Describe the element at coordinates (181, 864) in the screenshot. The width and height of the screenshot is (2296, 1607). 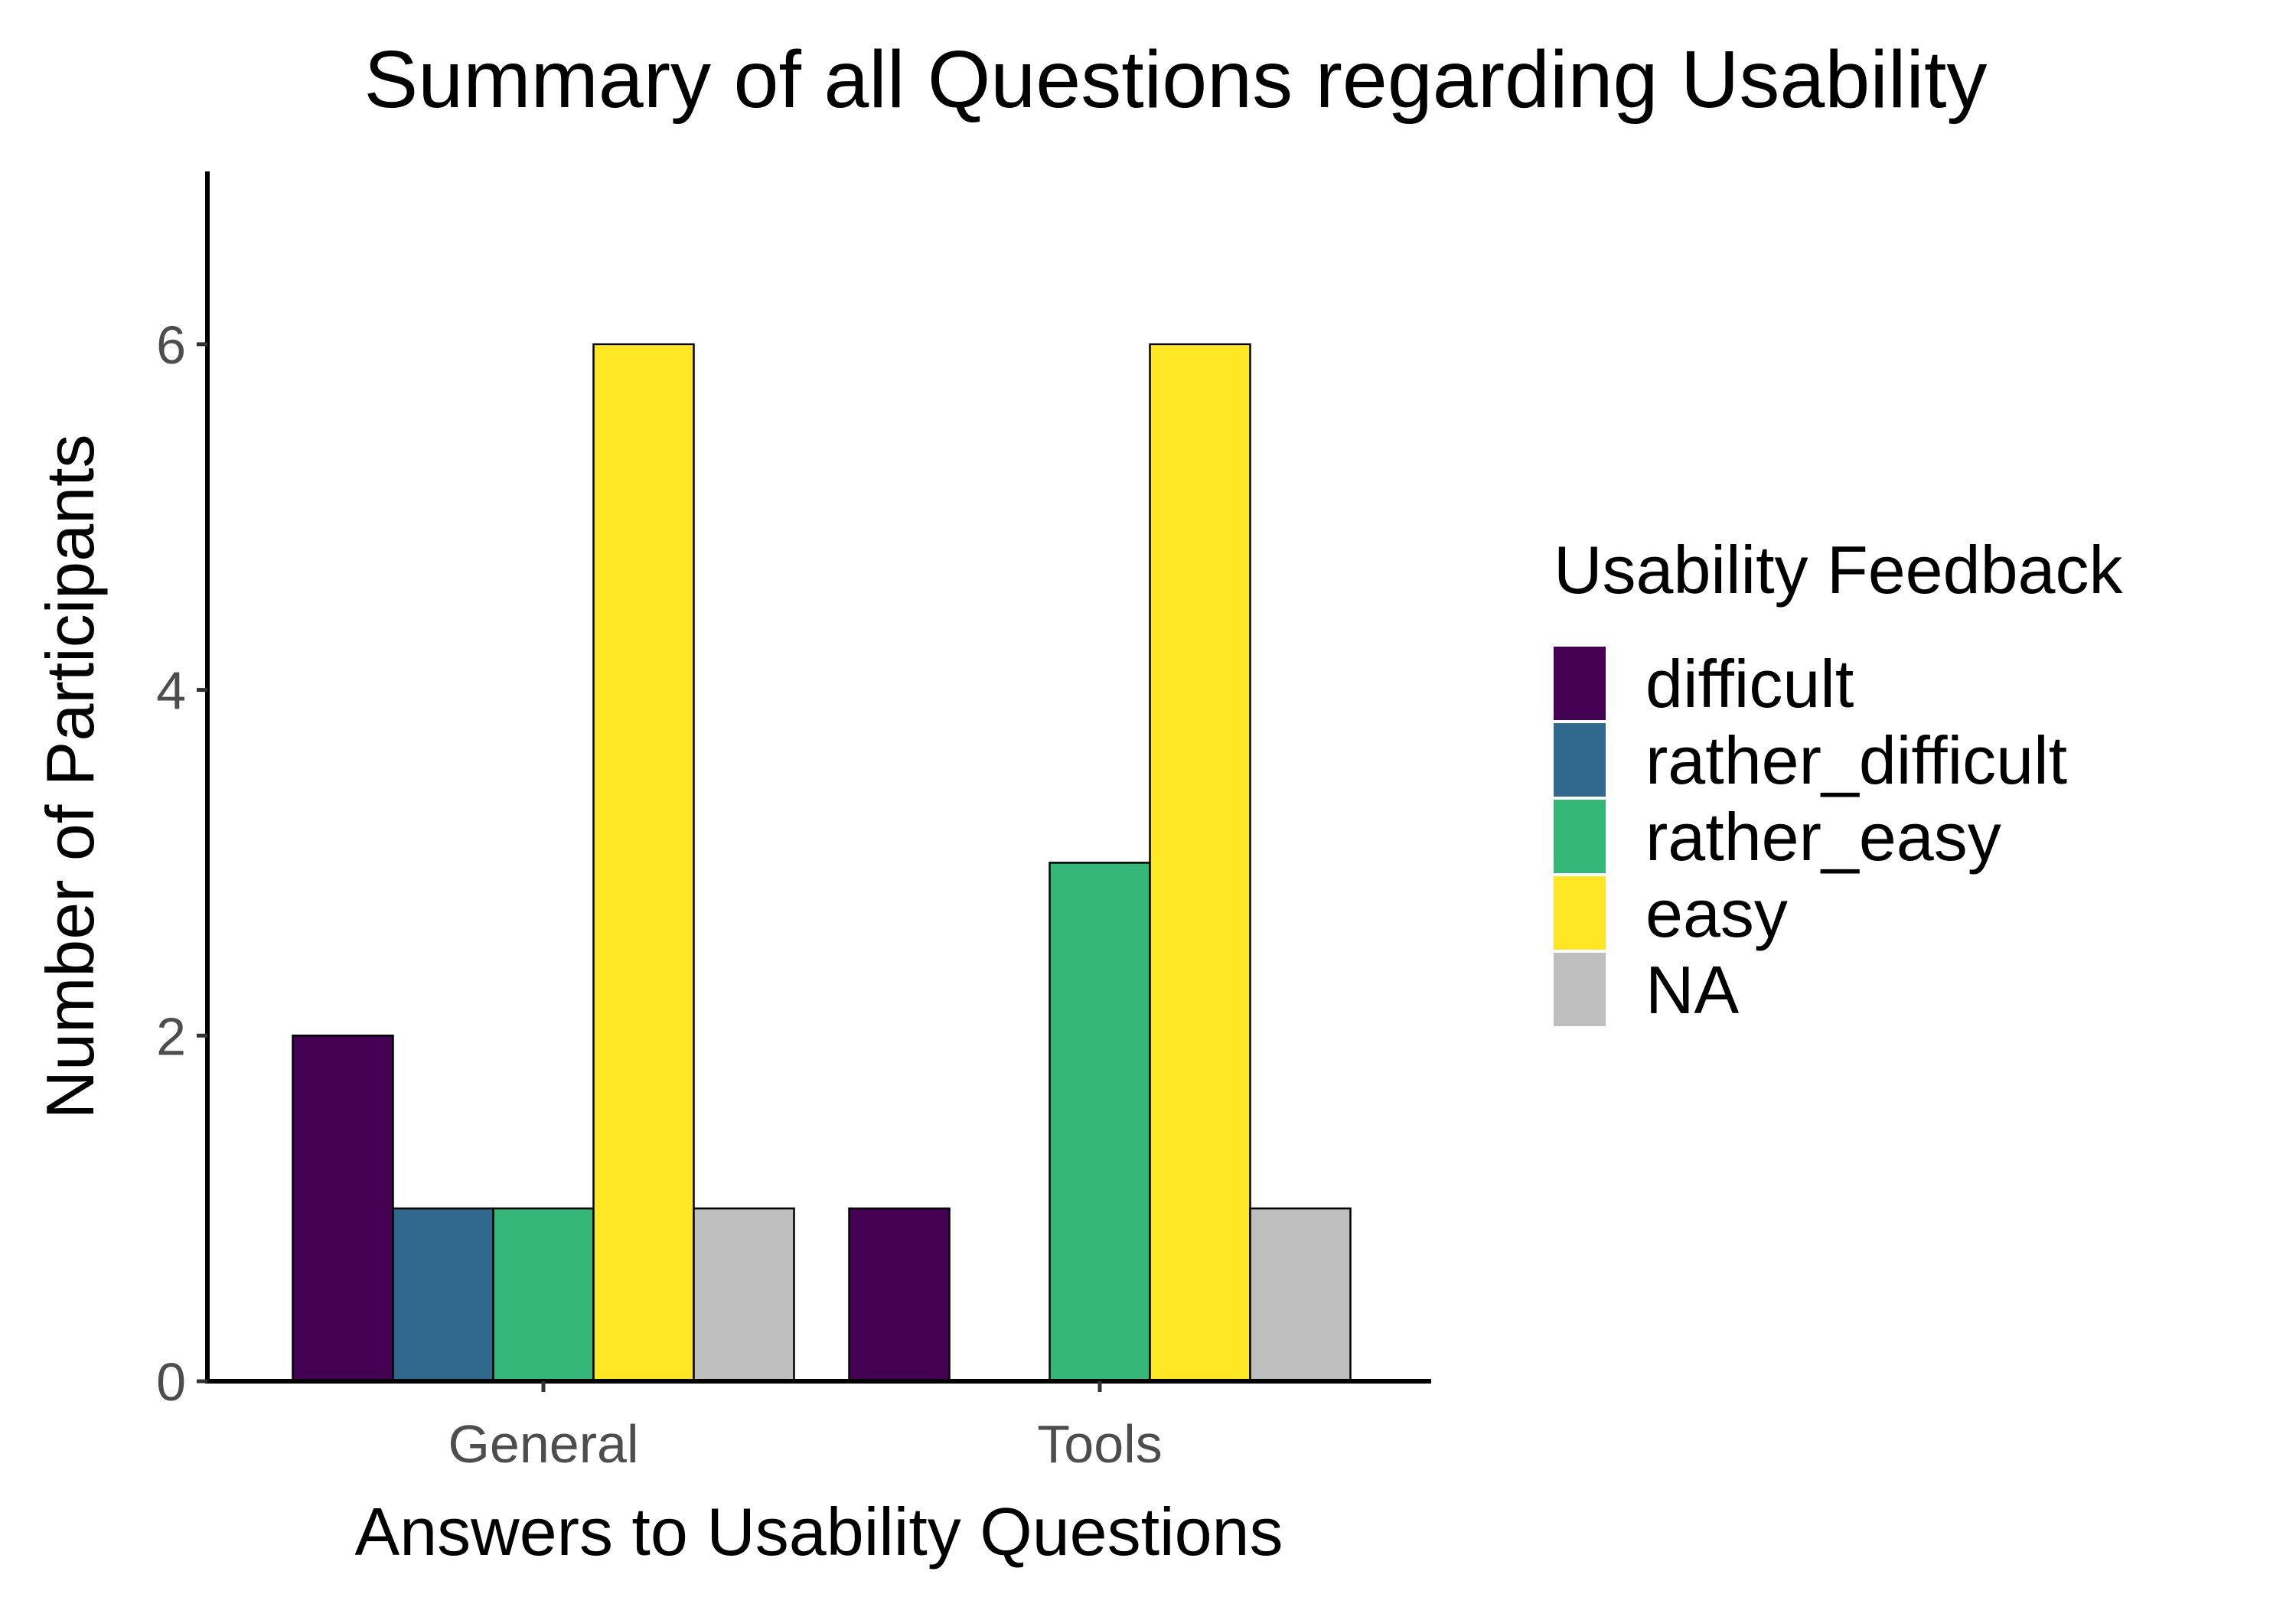
I see `y-ticks-group: 0 2 4 6` at that location.